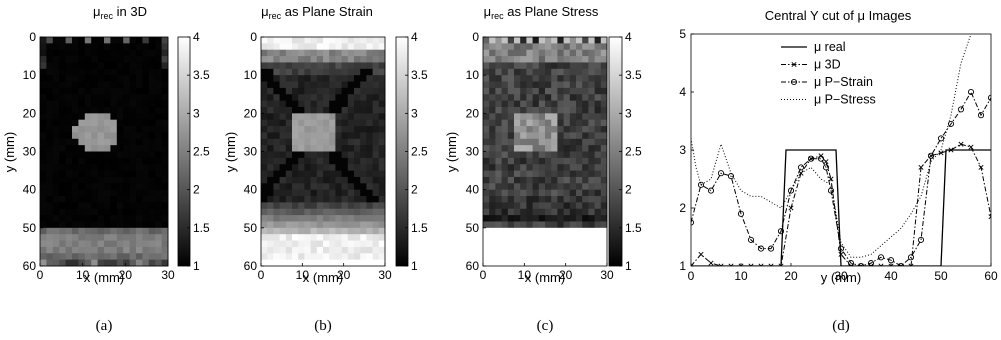 Image resolution: width=1001 pixels, height=340 pixels. Describe the element at coordinates (196, 37) in the screenshot. I see `colorbar-a-tick-label: 4` at that location.